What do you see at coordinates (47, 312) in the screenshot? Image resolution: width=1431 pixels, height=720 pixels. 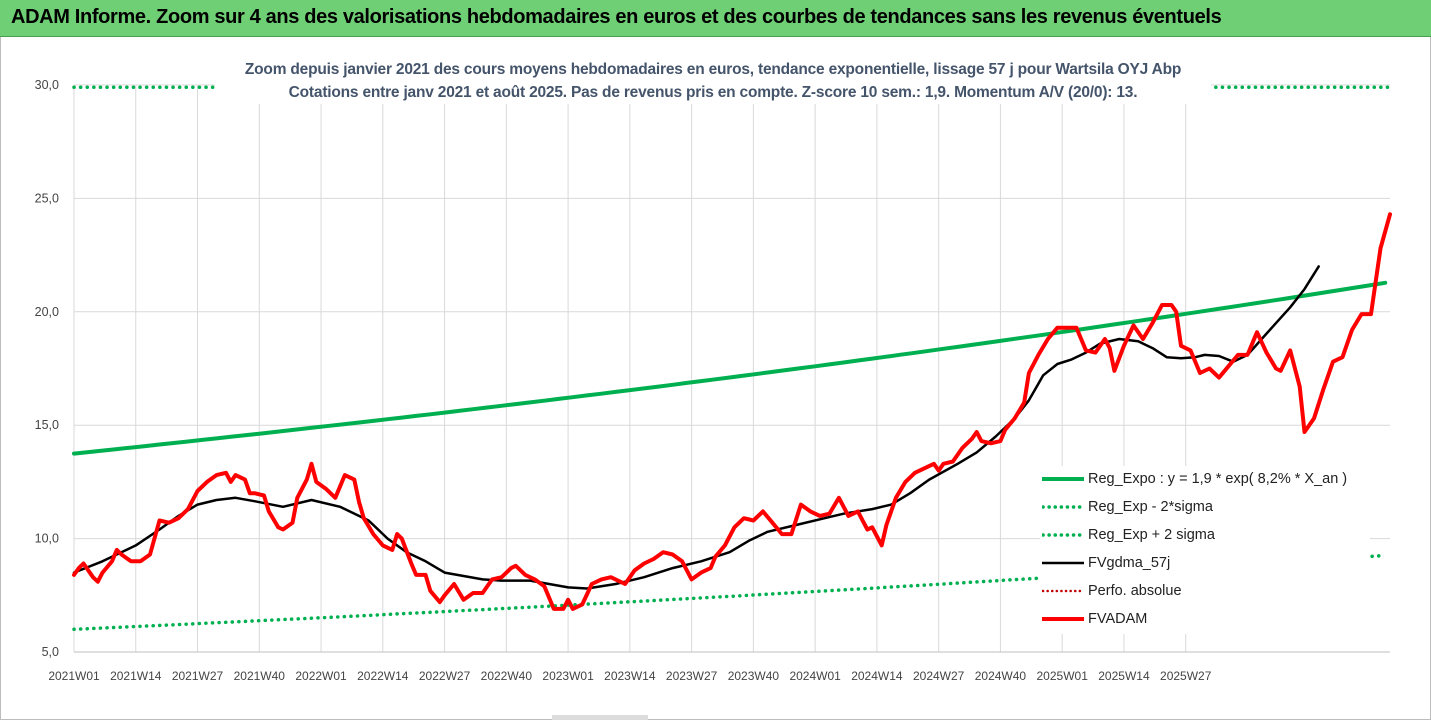 I see `y-tick-label: 20,0` at bounding box center [47, 312].